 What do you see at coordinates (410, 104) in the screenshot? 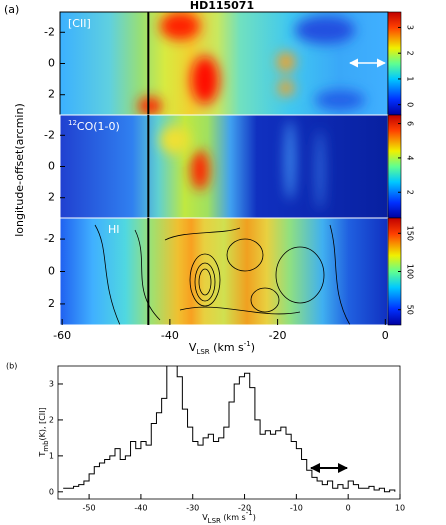
I see `colorbar-tick-label: 0` at bounding box center [410, 104].